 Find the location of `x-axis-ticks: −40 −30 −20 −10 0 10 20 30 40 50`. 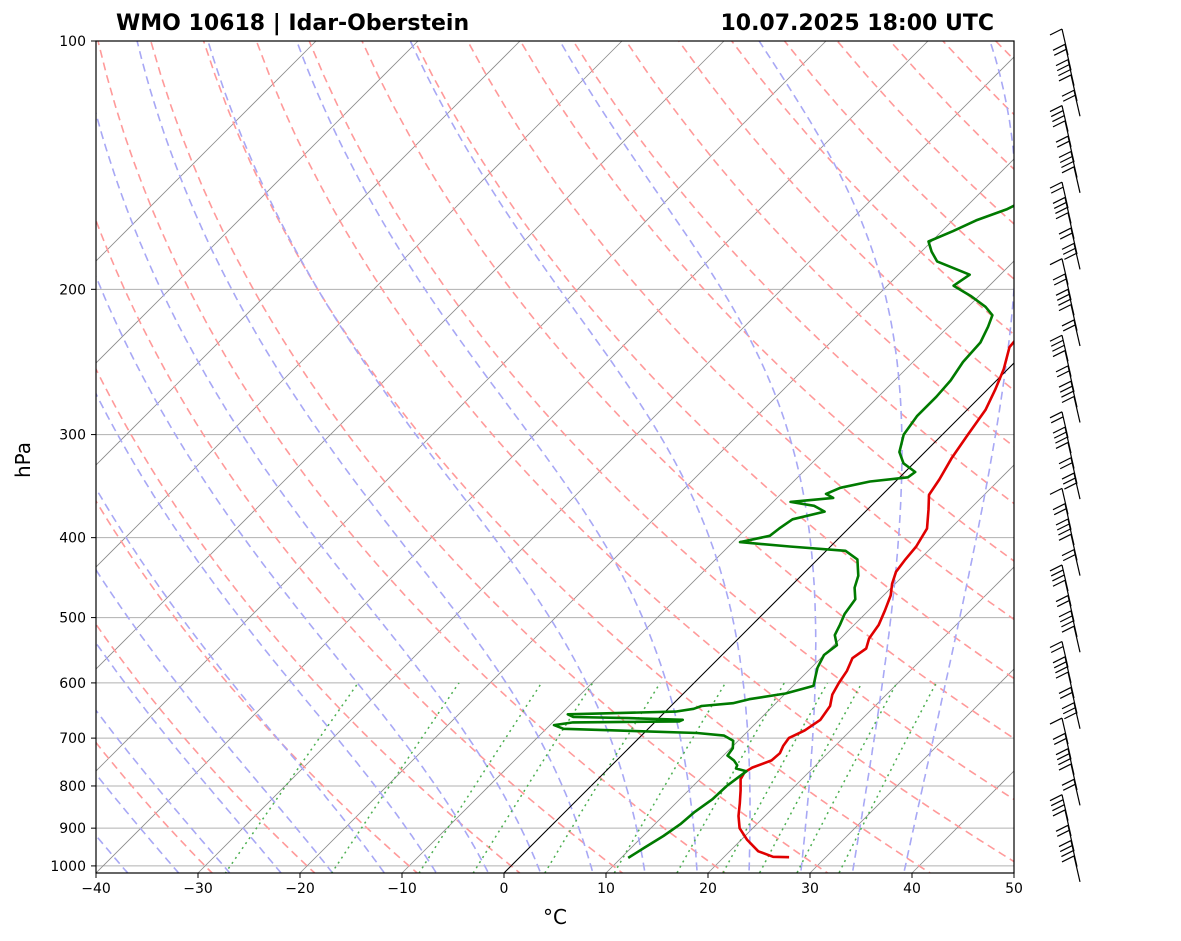

x-axis-ticks: −40 −30 −20 −10 0 10 20 30 40 50 is located at coordinates (552, 885).